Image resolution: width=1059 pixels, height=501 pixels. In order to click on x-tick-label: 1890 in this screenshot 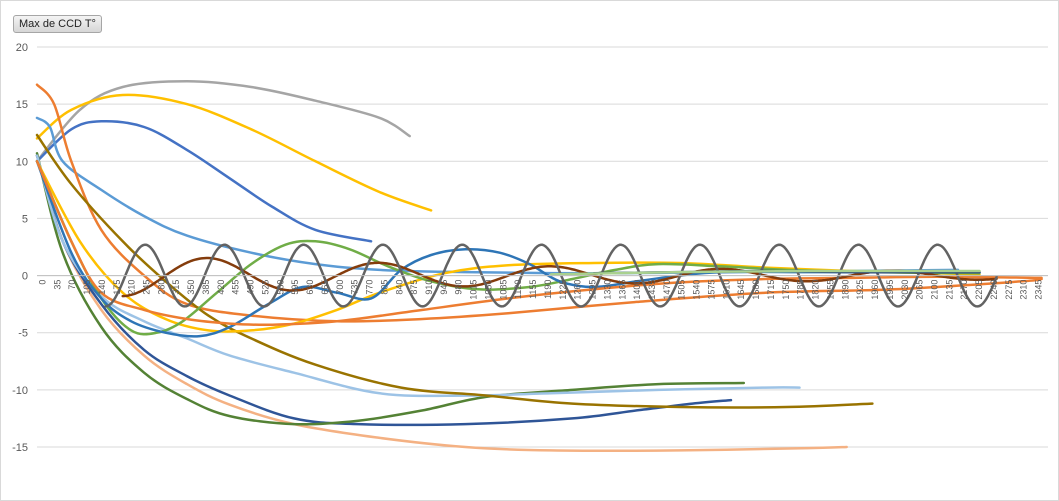, I will do `click(845, 290)`.